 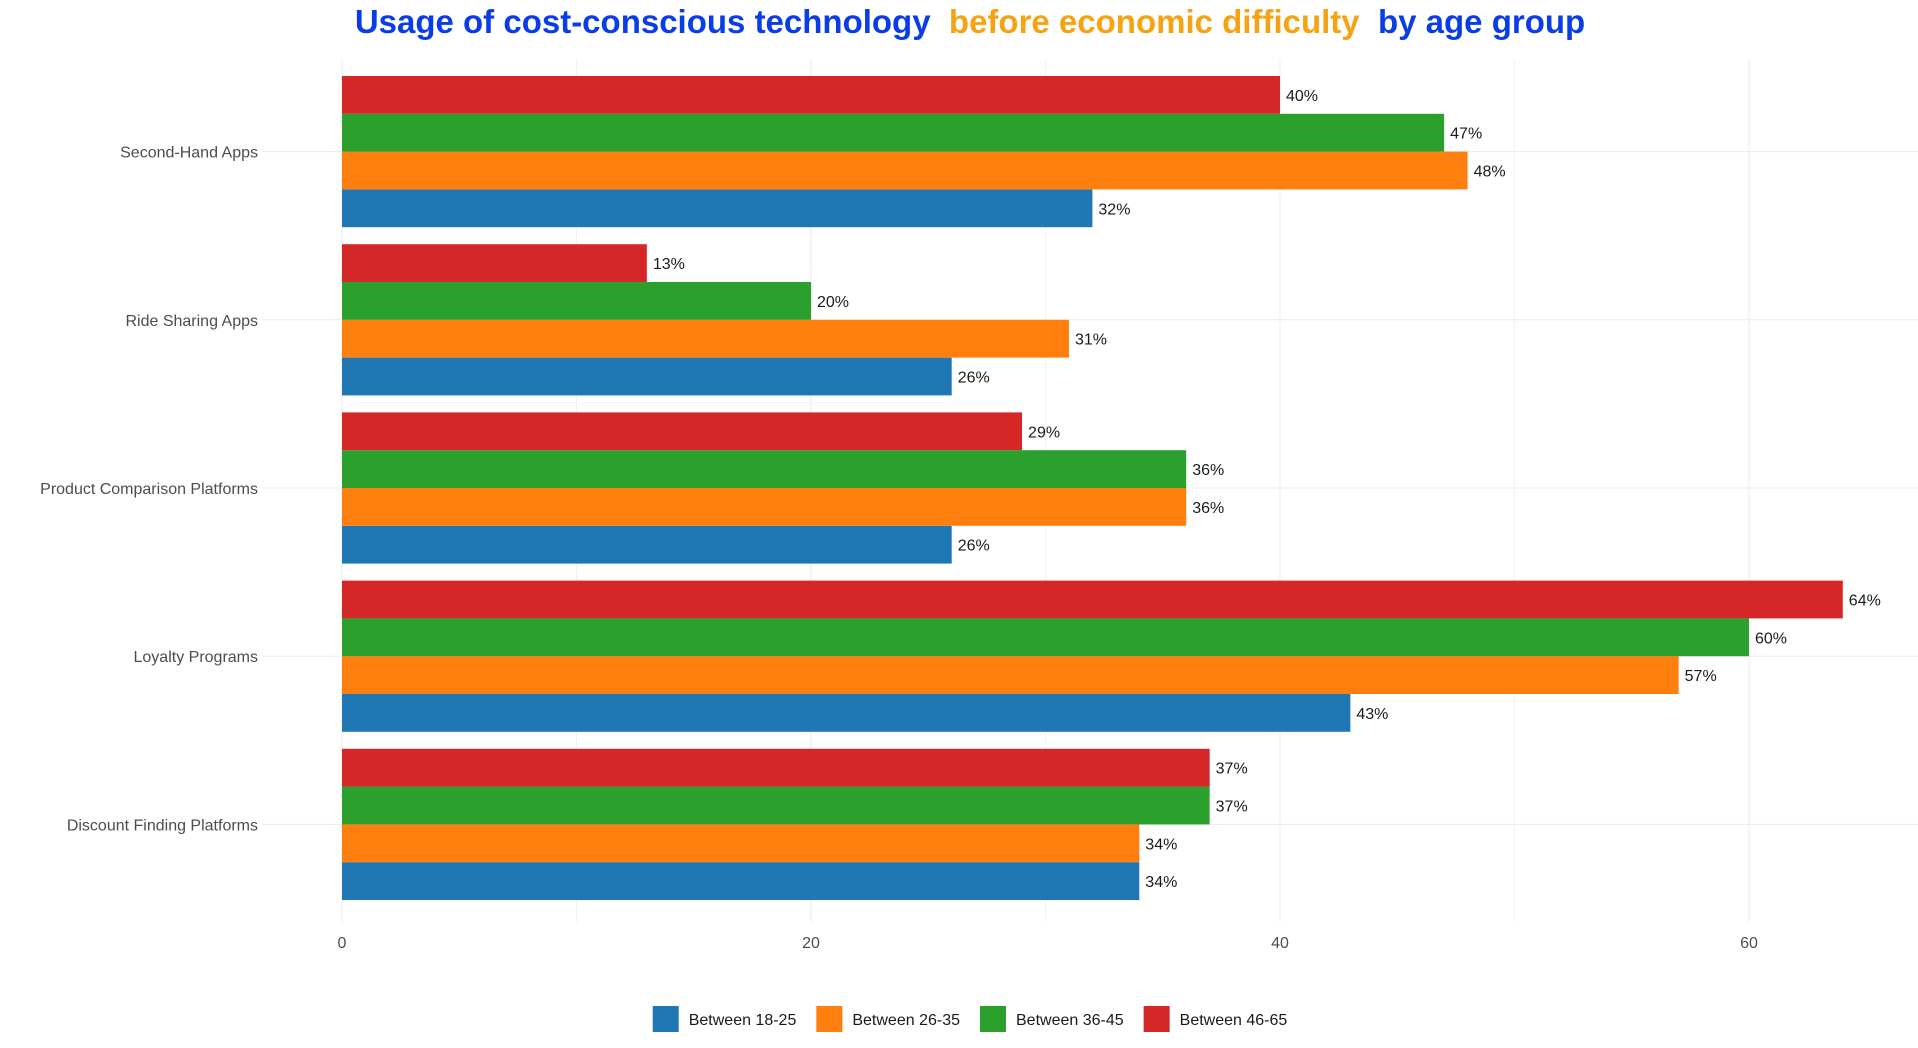 I want to click on y-tick-label: Discount Finding Platforms, so click(x=162, y=825).